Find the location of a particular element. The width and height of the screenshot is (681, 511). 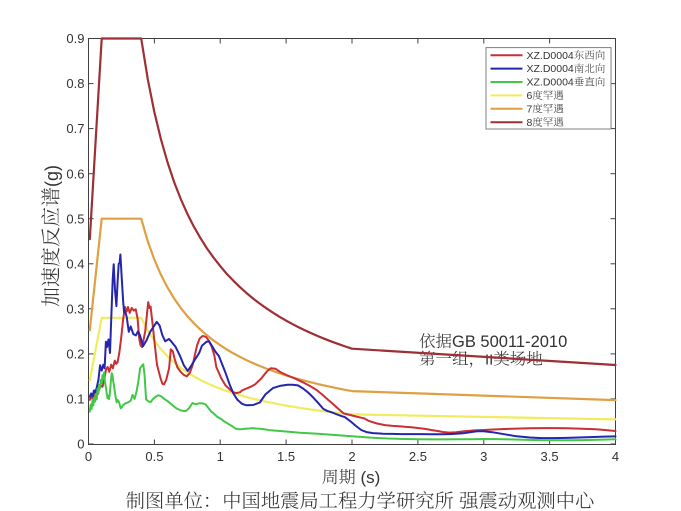

svg-text: 6 is located at coordinates (530, 96).